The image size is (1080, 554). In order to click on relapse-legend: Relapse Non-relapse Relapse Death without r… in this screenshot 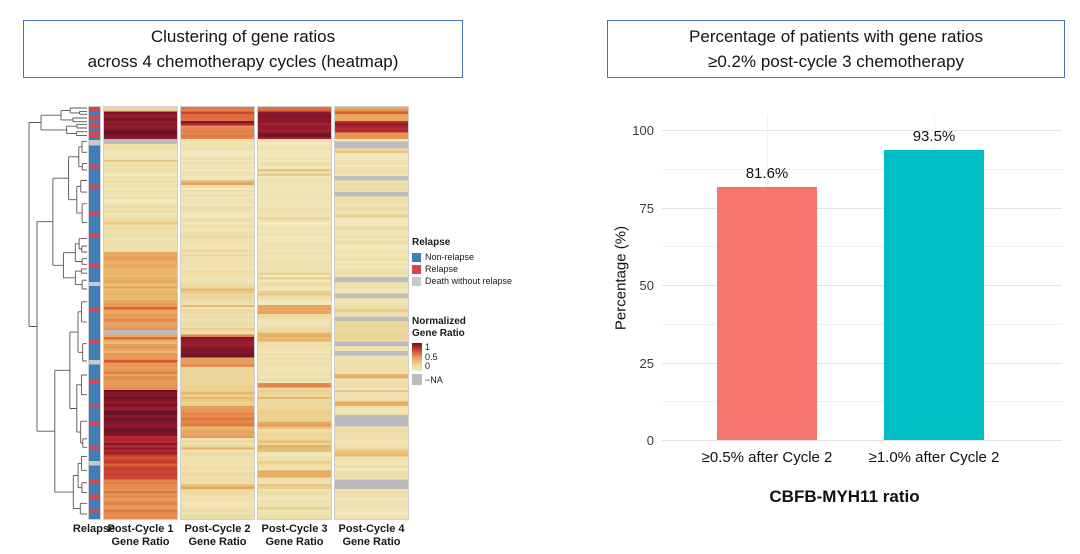, I will do `click(462, 262)`.